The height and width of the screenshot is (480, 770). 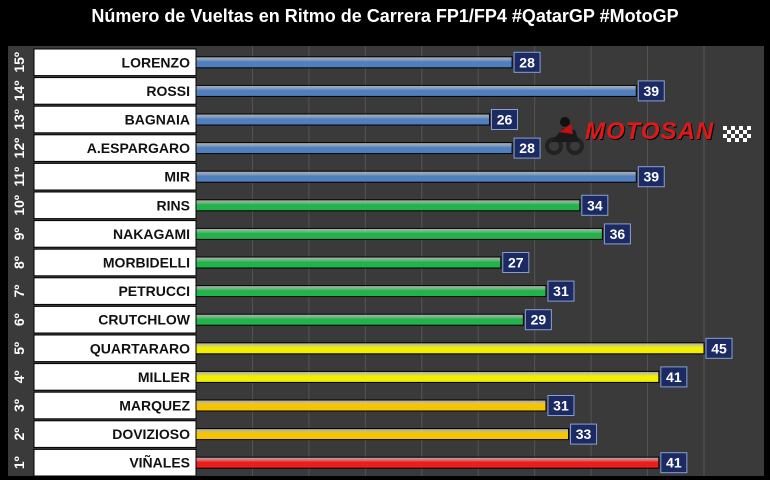 I want to click on rider-label: RINS, so click(x=173, y=205).